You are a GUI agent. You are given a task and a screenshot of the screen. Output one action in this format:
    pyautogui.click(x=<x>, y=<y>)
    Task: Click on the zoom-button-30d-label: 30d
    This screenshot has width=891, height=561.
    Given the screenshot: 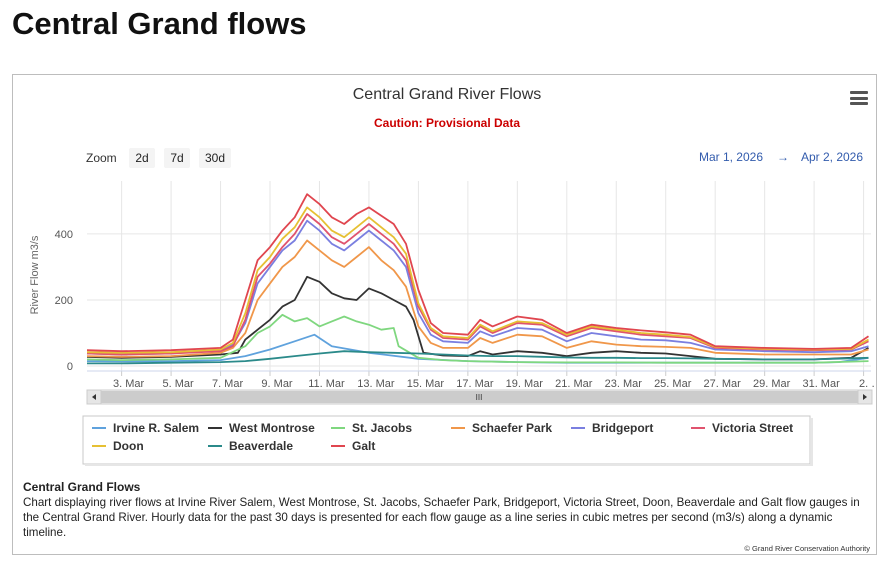 What is the action you would take?
    pyautogui.click(x=215, y=158)
    